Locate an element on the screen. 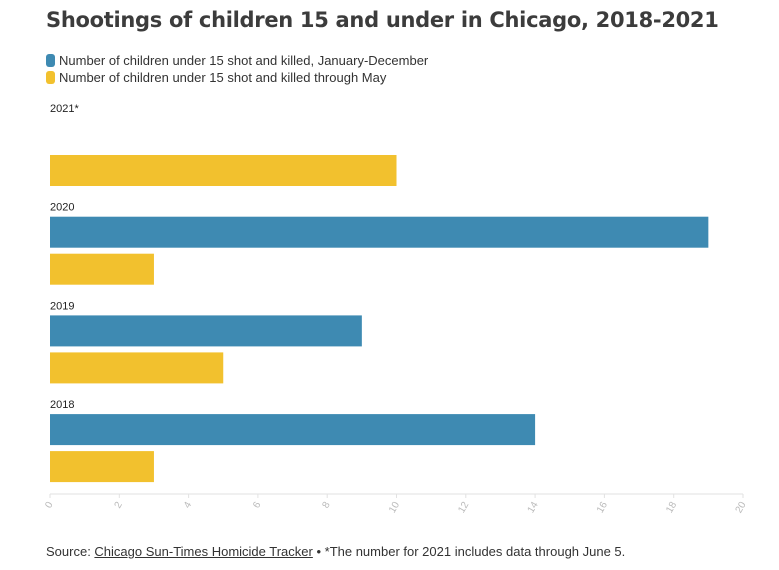  legend-swatch-full-year is located at coordinates (50, 60).